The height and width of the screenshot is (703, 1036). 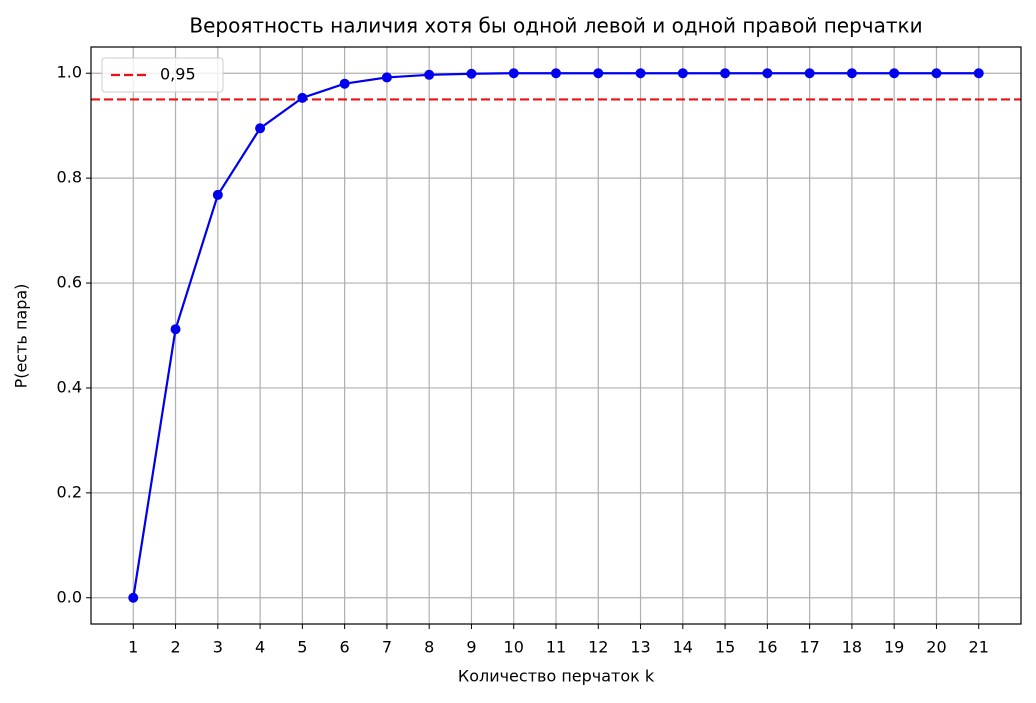 I want to click on x-tick-label: 1, so click(x=133, y=647).